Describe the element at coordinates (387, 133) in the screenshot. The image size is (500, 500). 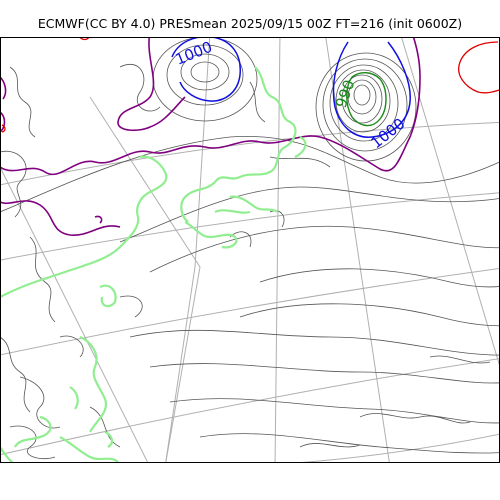
I see `isobar-label-1000-east: 1000` at that location.